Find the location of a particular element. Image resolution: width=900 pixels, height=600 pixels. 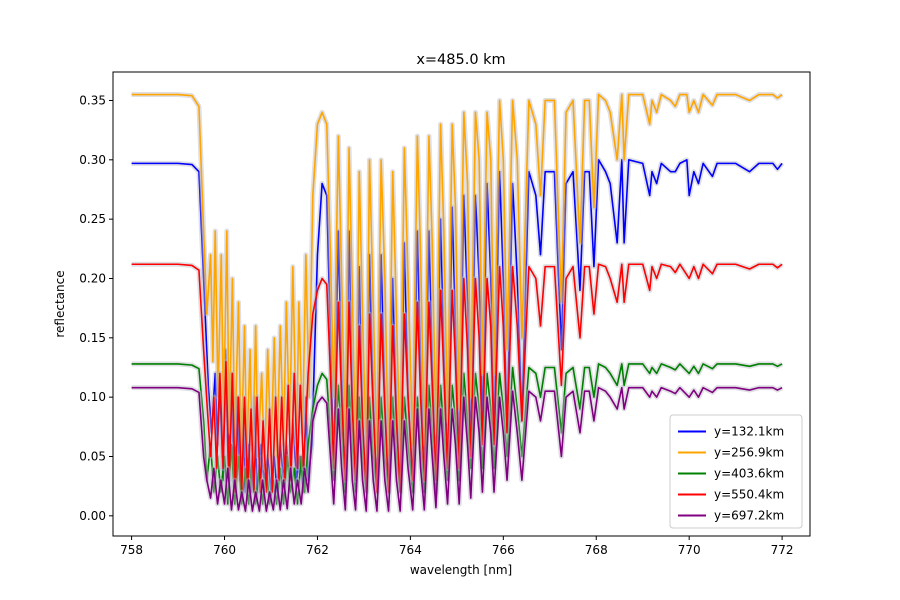

y-axis-ticks: 0.00 0.05 0.10 0.15 0.20 0.25 0.30 0.35 is located at coordinates (96, 308).